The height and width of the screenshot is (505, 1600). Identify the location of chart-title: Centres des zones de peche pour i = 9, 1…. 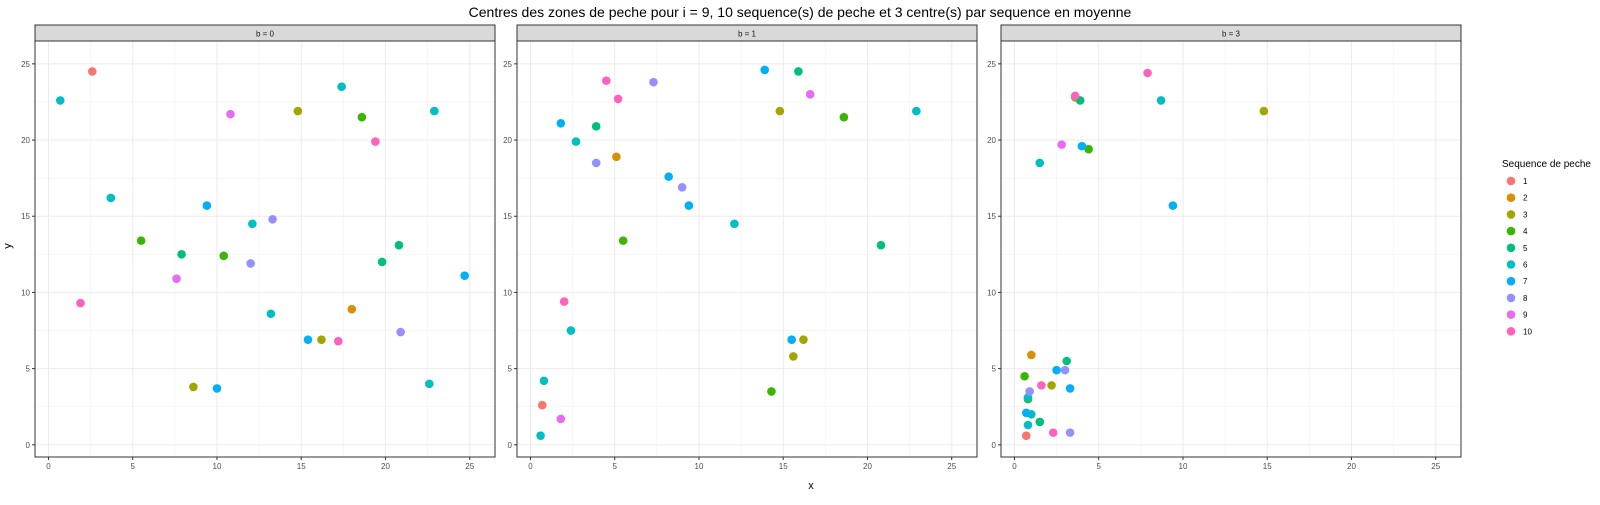
(800, 12).